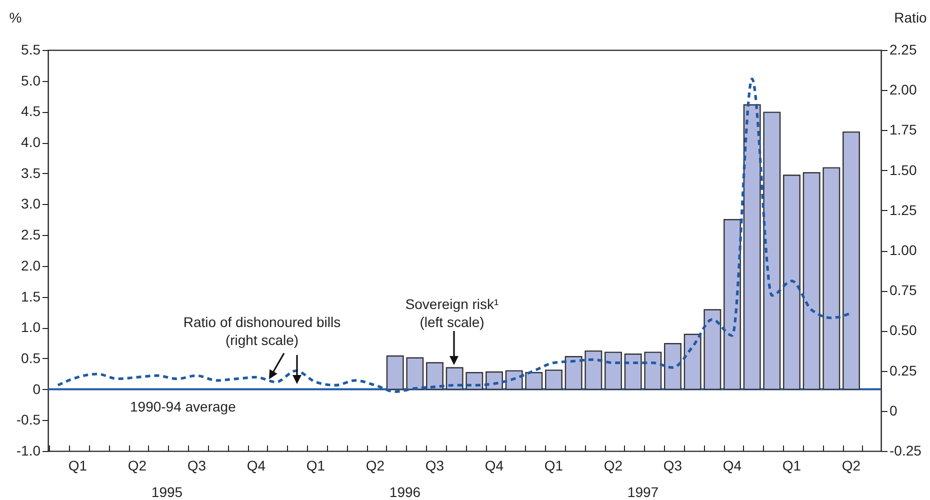 Image resolution: width=930 pixels, height=500 pixels. What do you see at coordinates (906, 450) in the screenshot?
I see `y2-tick-label: -0.25` at bounding box center [906, 450].